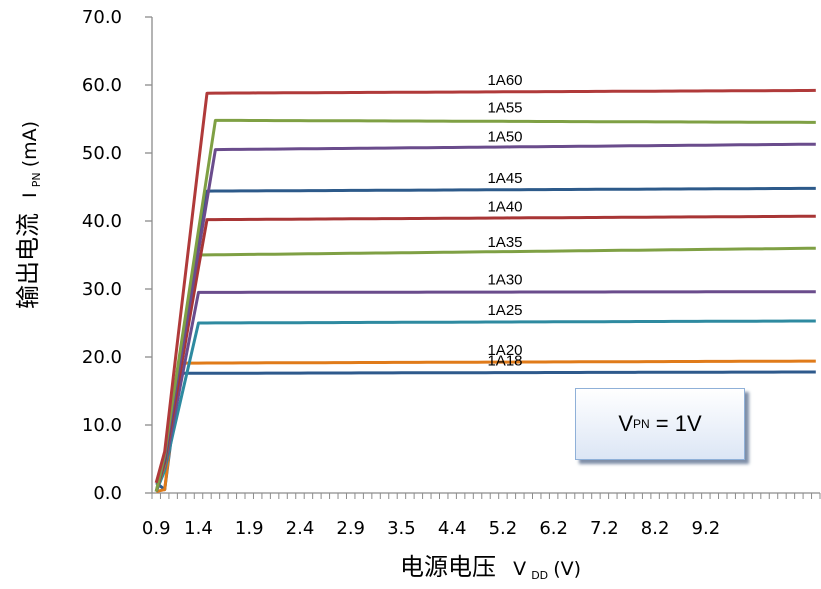 The width and height of the screenshot is (821, 589). What do you see at coordinates (452, 528) in the screenshot?
I see `x-tick-label: 4.4` at bounding box center [452, 528].